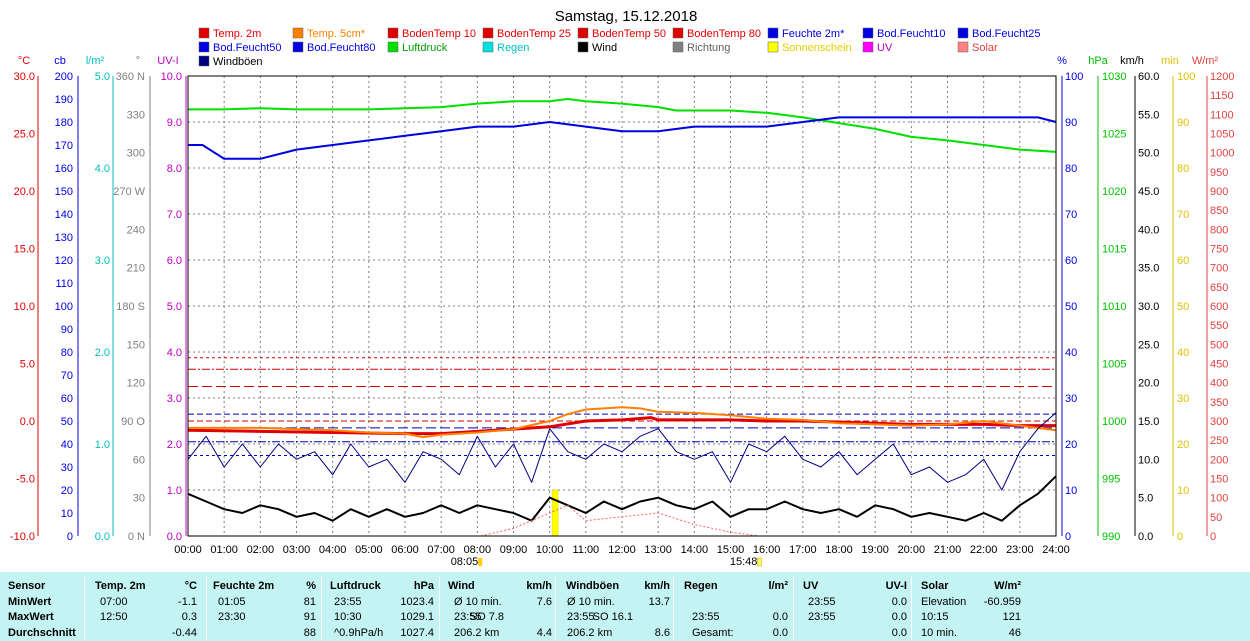 Image resolution: width=1250 pixels, height=641 pixels. What do you see at coordinates (1132, 61) in the screenshot?
I see `axis-unit: km/h` at bounding box center [1132, 61].